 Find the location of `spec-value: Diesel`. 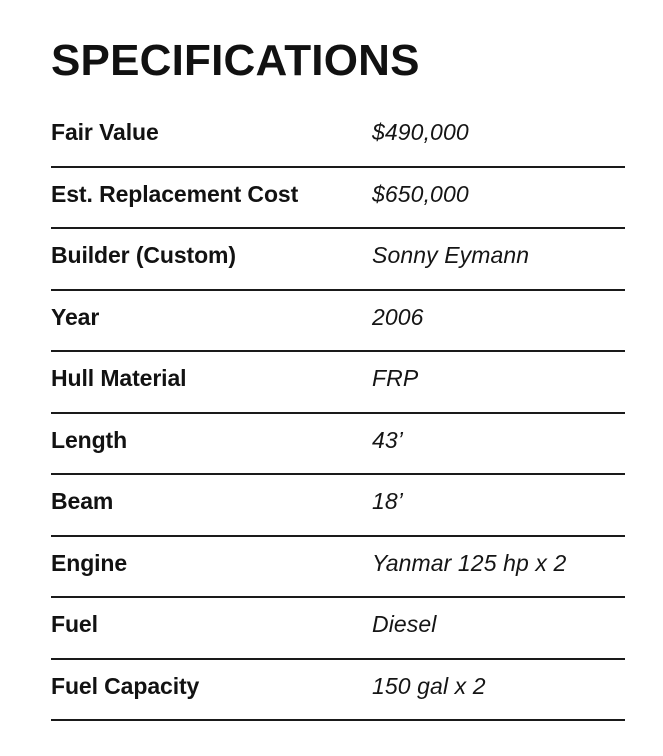

spec-value: Diesel is located at coordinates (498, 628).